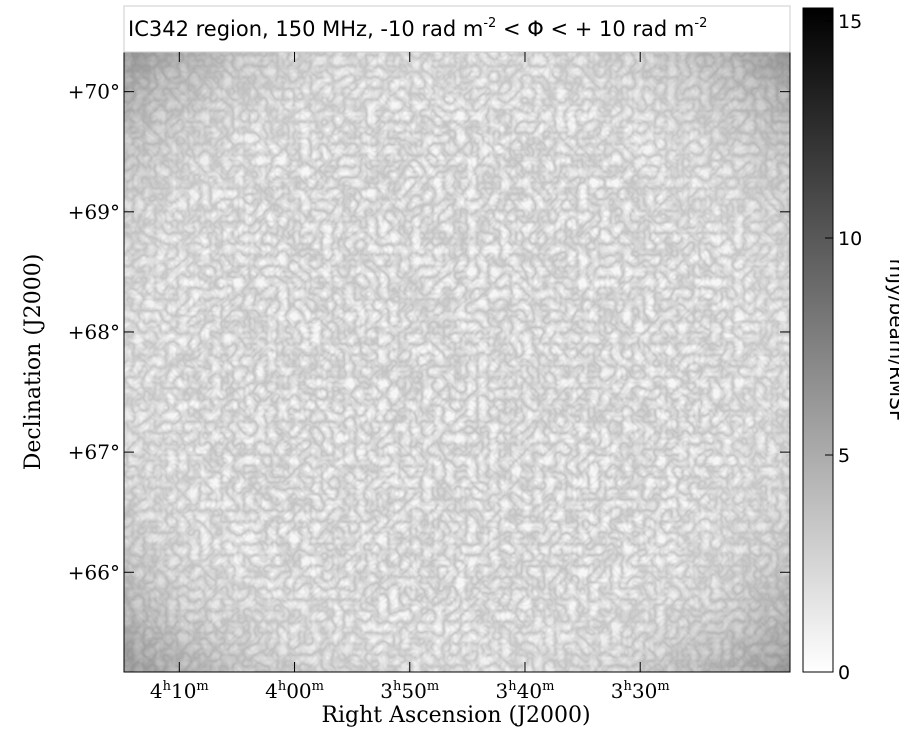 Image resolution: width=899 pixels, height=755 pixels. Describe the element at coordinates (844, 456) in the screenshot. I see `colorbar-tick-label: 5` at that location.